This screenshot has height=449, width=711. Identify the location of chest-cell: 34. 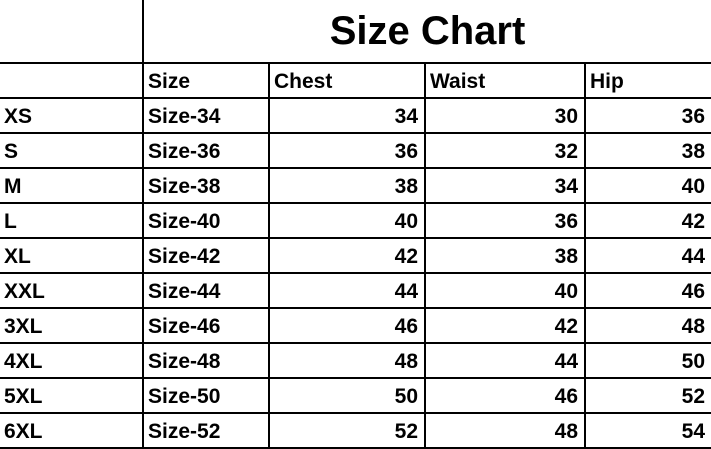
(347, 115).